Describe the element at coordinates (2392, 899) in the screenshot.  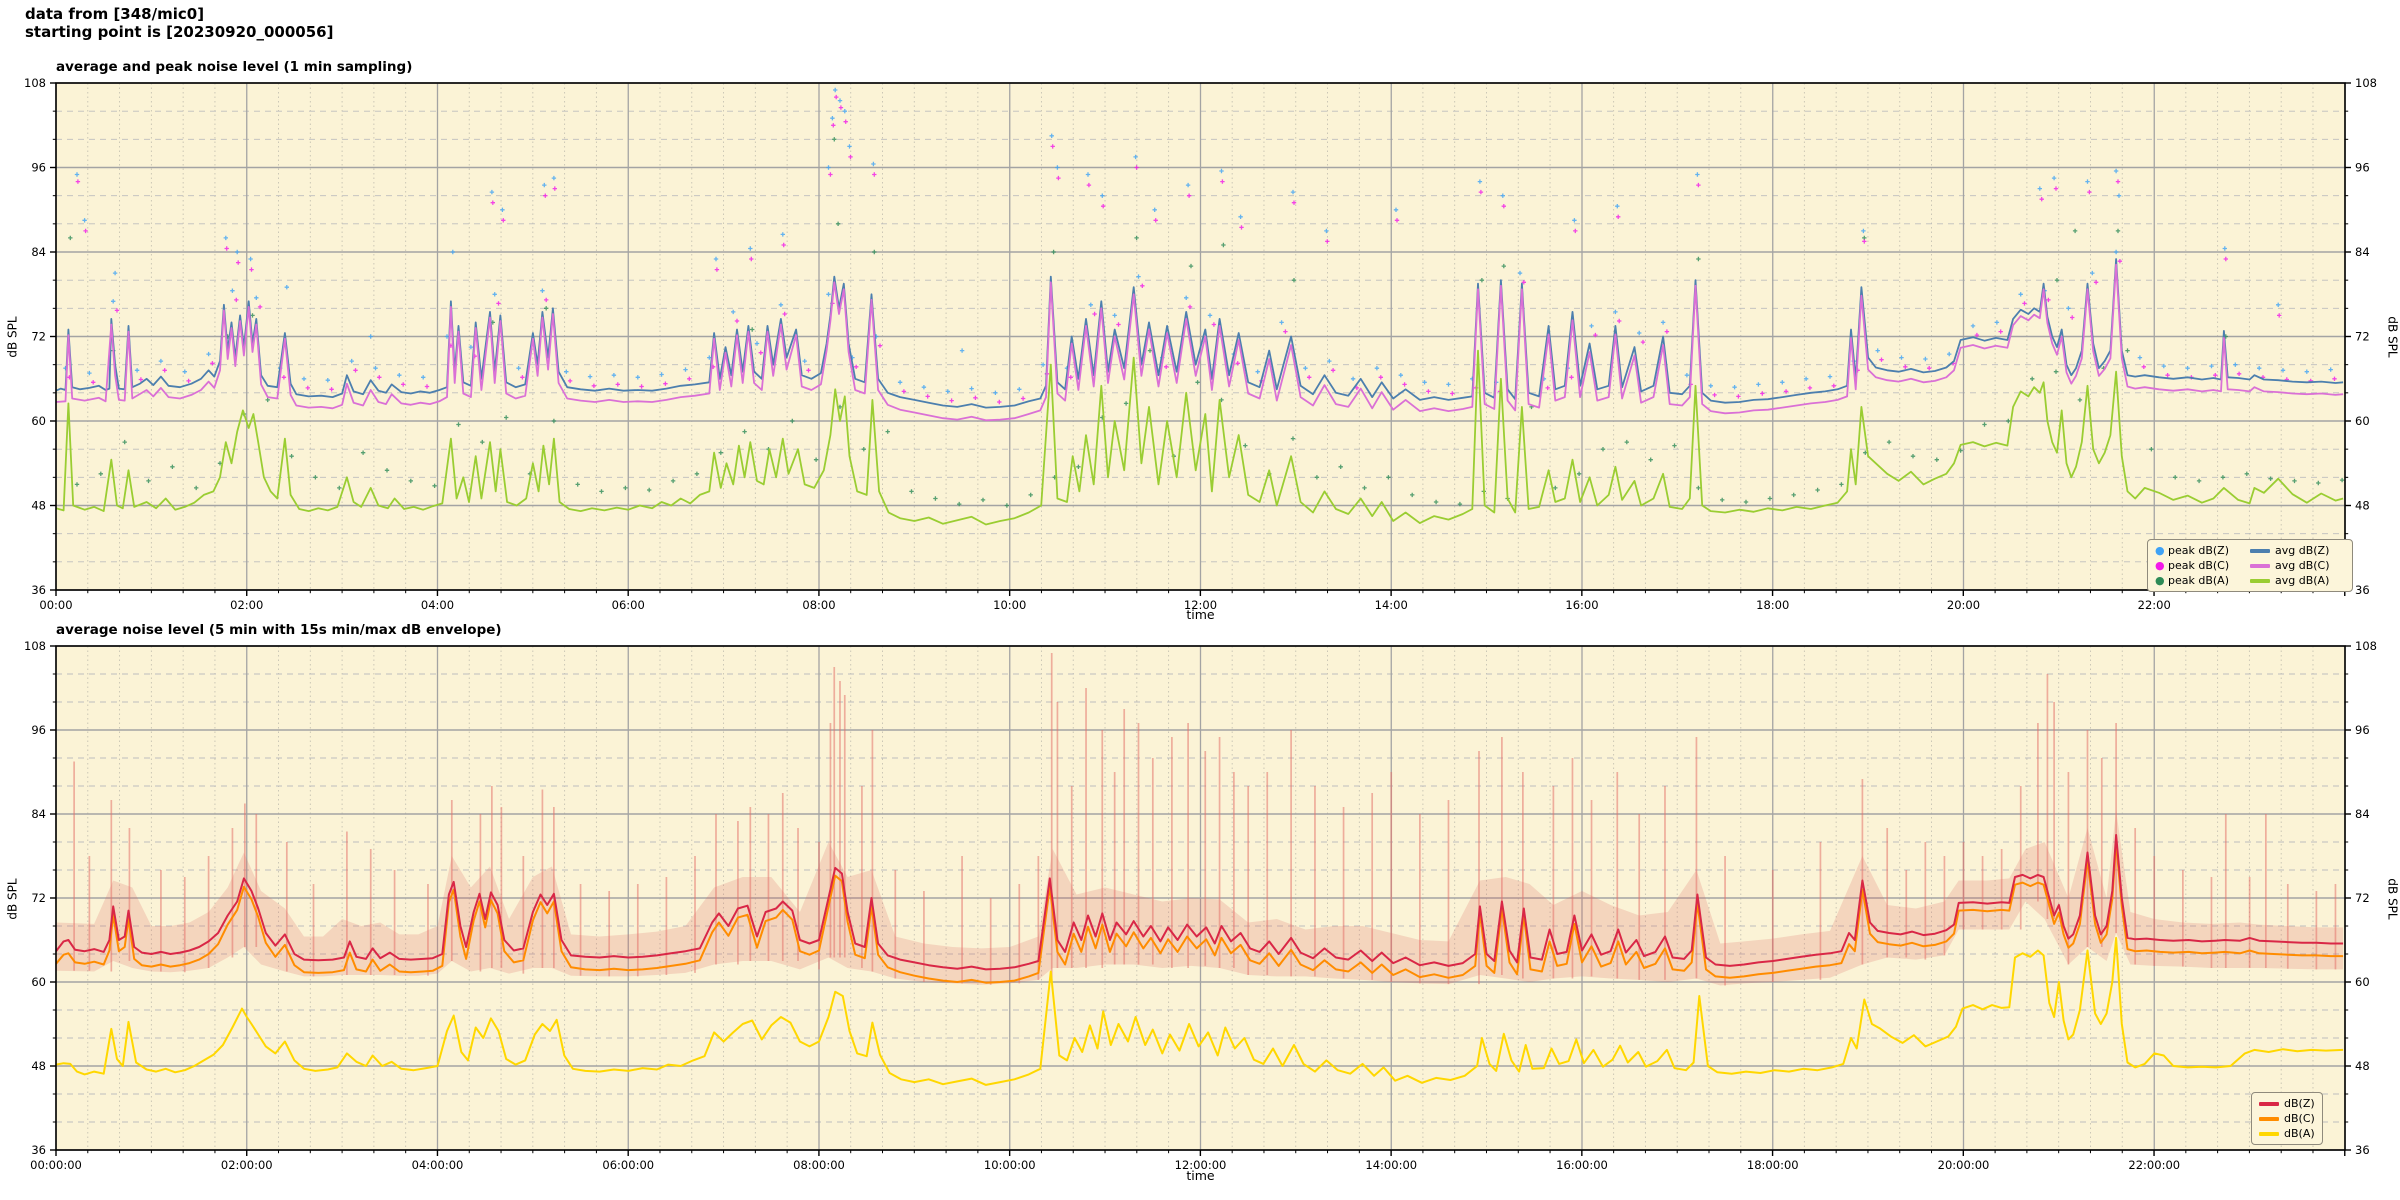
I see `bottom-y-axis-label-right: dB SPL` at that location.